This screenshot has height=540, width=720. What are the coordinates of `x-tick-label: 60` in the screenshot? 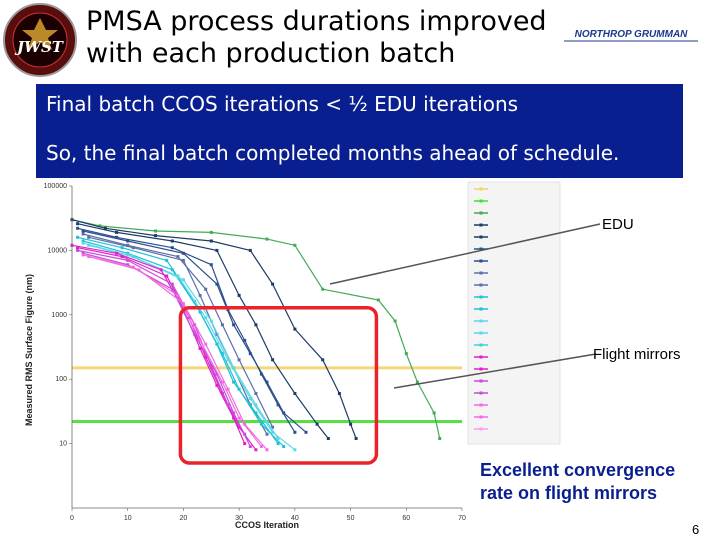 It's located at (406, 518).